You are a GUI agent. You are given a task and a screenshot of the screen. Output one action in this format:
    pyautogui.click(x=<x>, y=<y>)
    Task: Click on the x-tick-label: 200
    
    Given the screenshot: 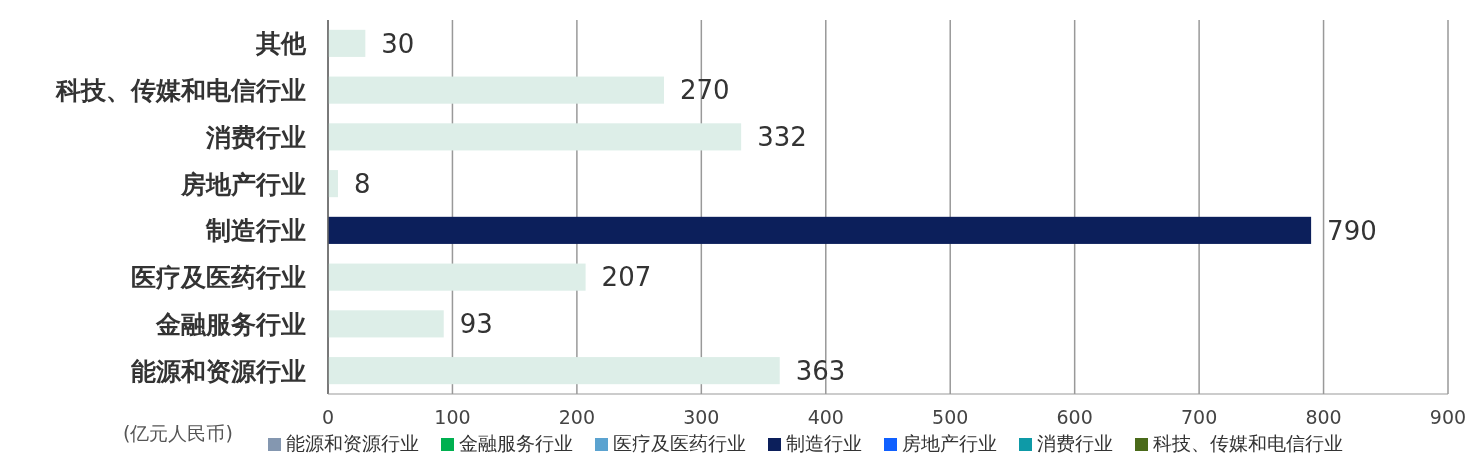 What is the action you would take?
    pyautogui.click(x=577, y=417)
    